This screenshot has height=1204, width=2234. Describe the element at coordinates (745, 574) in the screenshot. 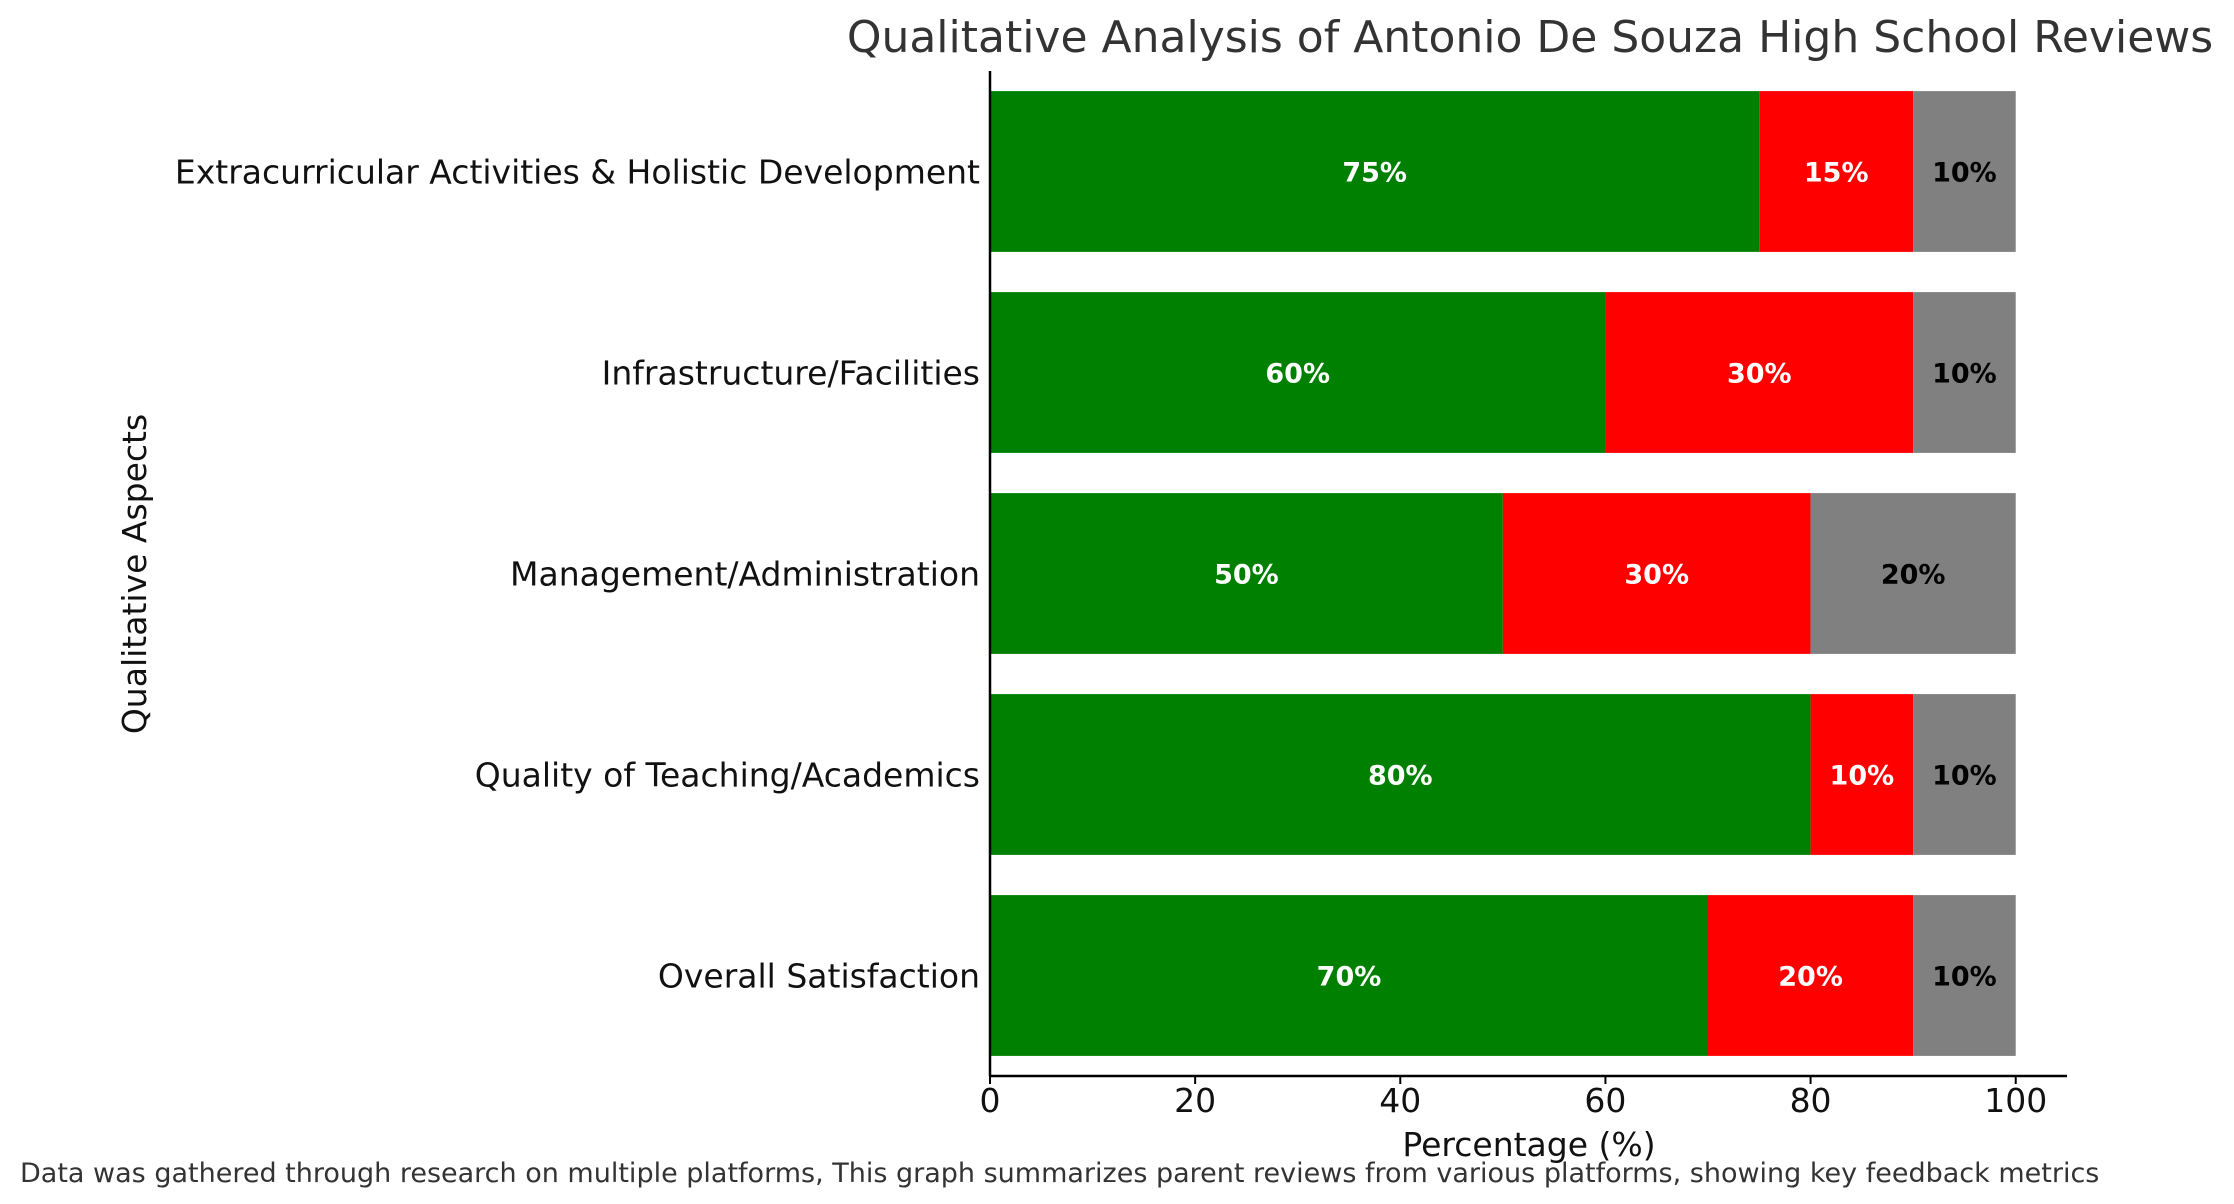

I see `y-tick-label: Management/Administration` at that location.